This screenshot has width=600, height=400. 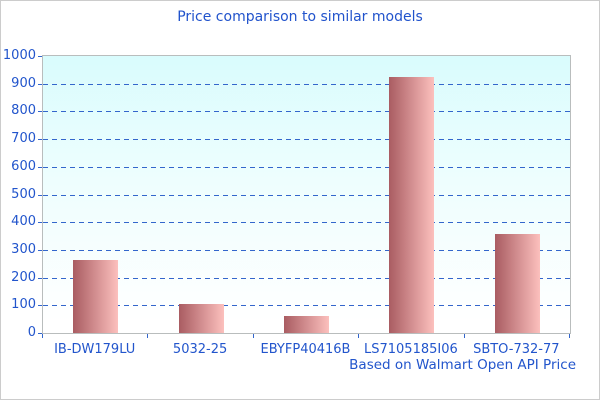 I want to click on x-category-label-IB-DW179LU: IB-DW179LU, so click(x=95, y=349).